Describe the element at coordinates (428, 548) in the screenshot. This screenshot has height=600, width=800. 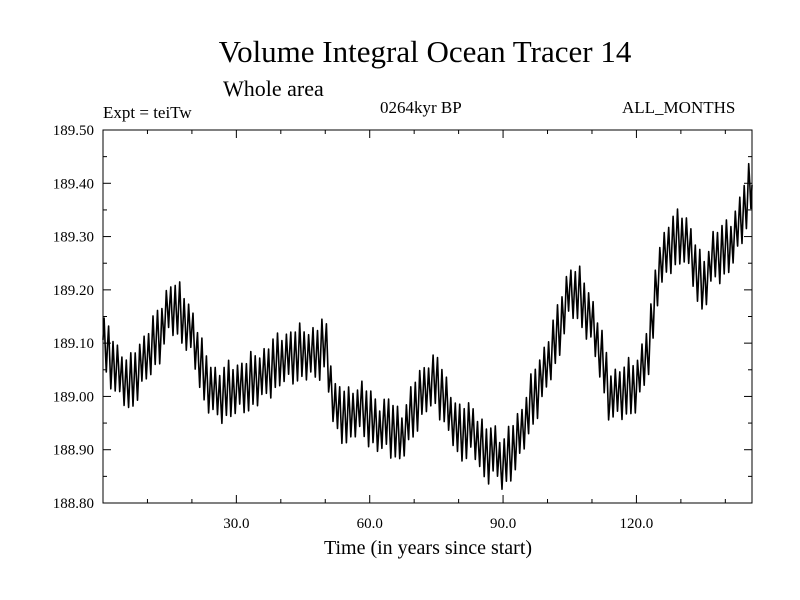
I see `x-axis-label: Time (in years since start)` at that location.